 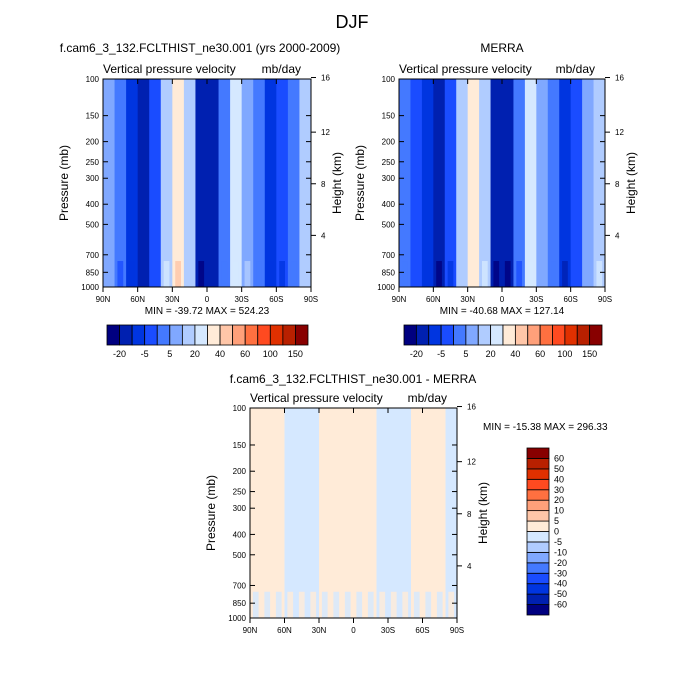 I want to click on colorbar-label: -60, so click(x=560, y=605).